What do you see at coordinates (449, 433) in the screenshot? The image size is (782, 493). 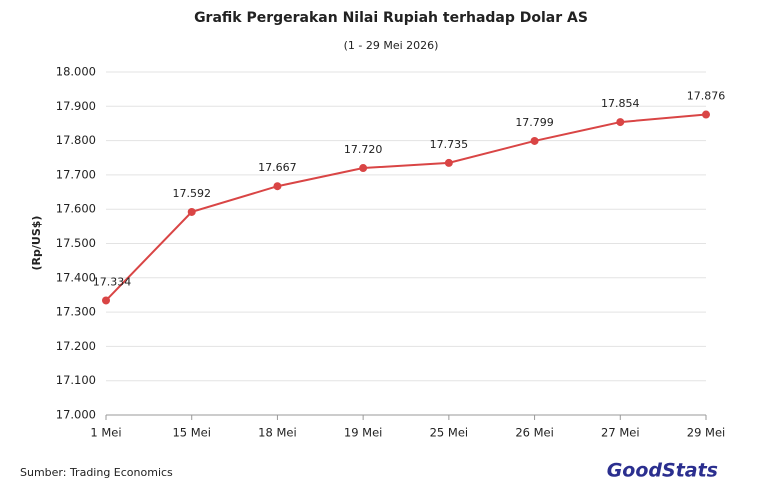 I see `x-tick-label: 25 Mei` at bounding box center [449, 433].